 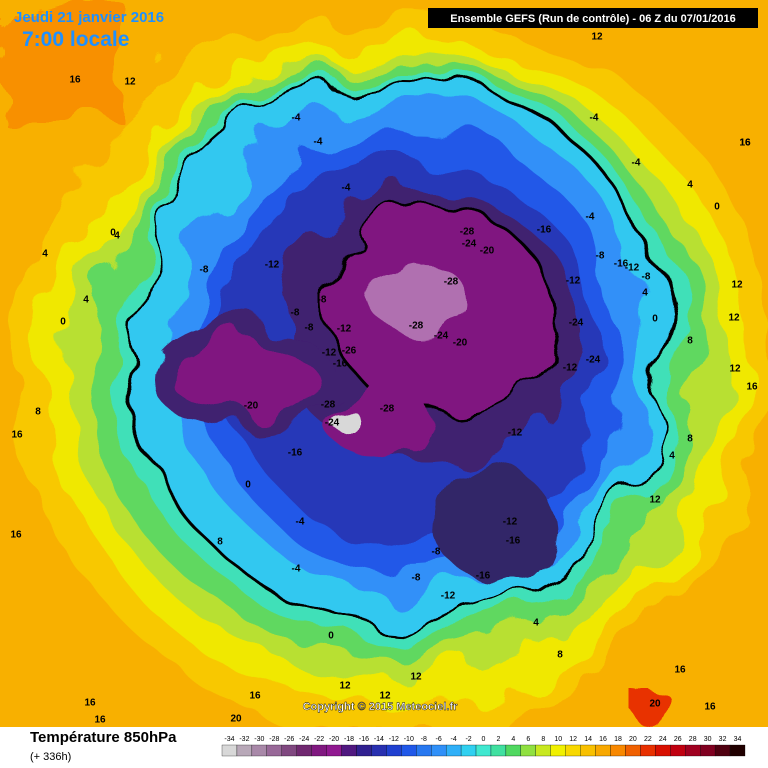 I want to click on scale-label: -2, so click(x=468, y=739).